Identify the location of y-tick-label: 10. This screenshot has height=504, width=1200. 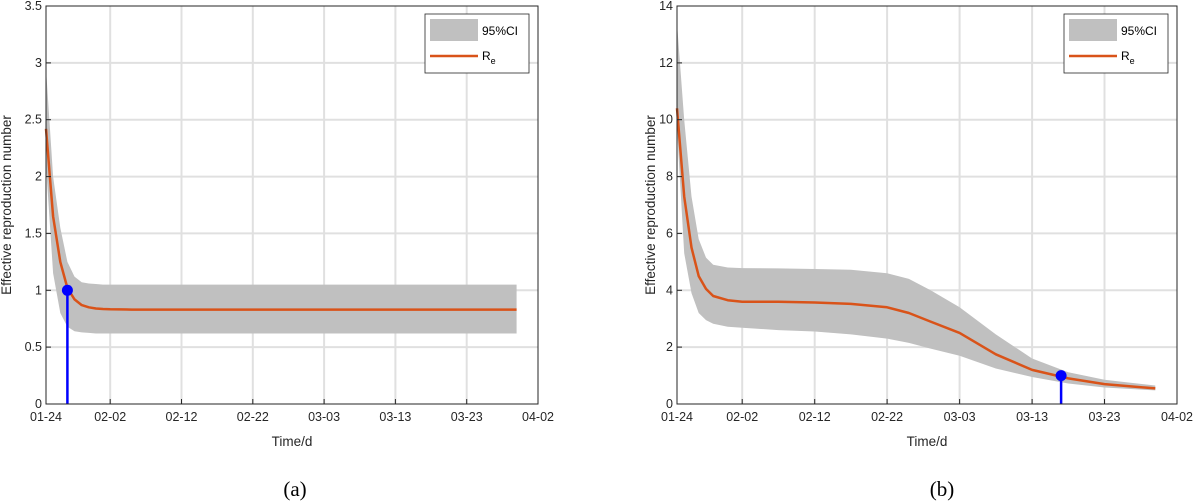
(666, 120).